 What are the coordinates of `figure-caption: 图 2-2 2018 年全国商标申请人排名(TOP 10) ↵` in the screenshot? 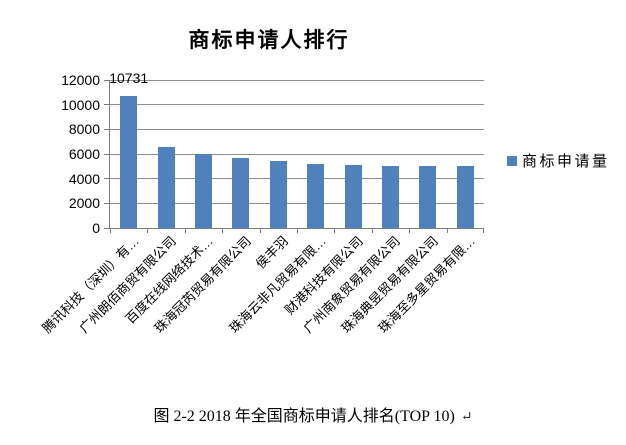 It's located at (313, 414).